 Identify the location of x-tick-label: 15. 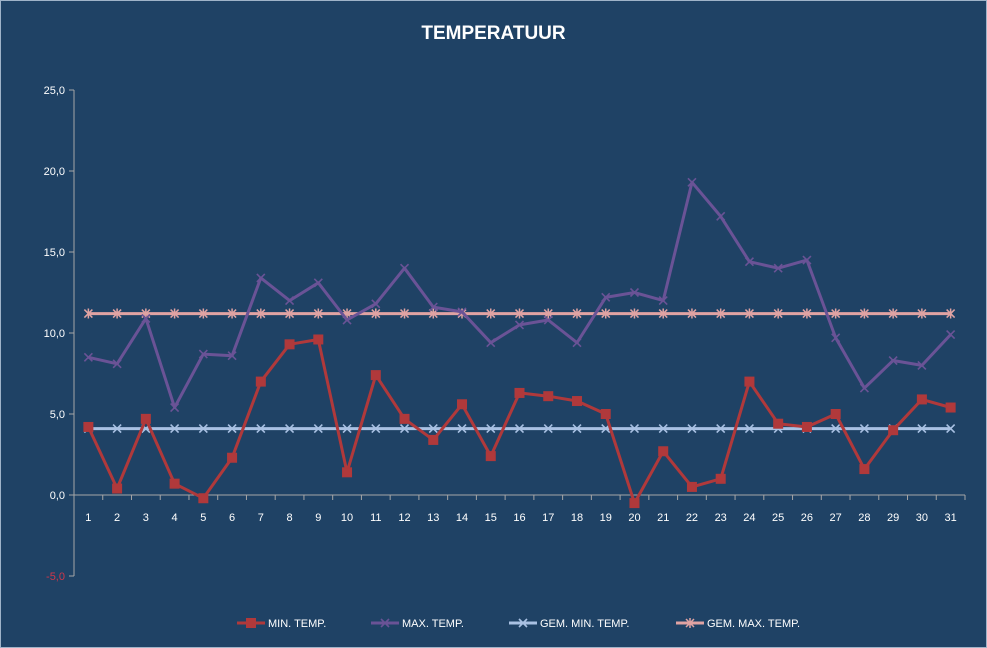
(491, 518).